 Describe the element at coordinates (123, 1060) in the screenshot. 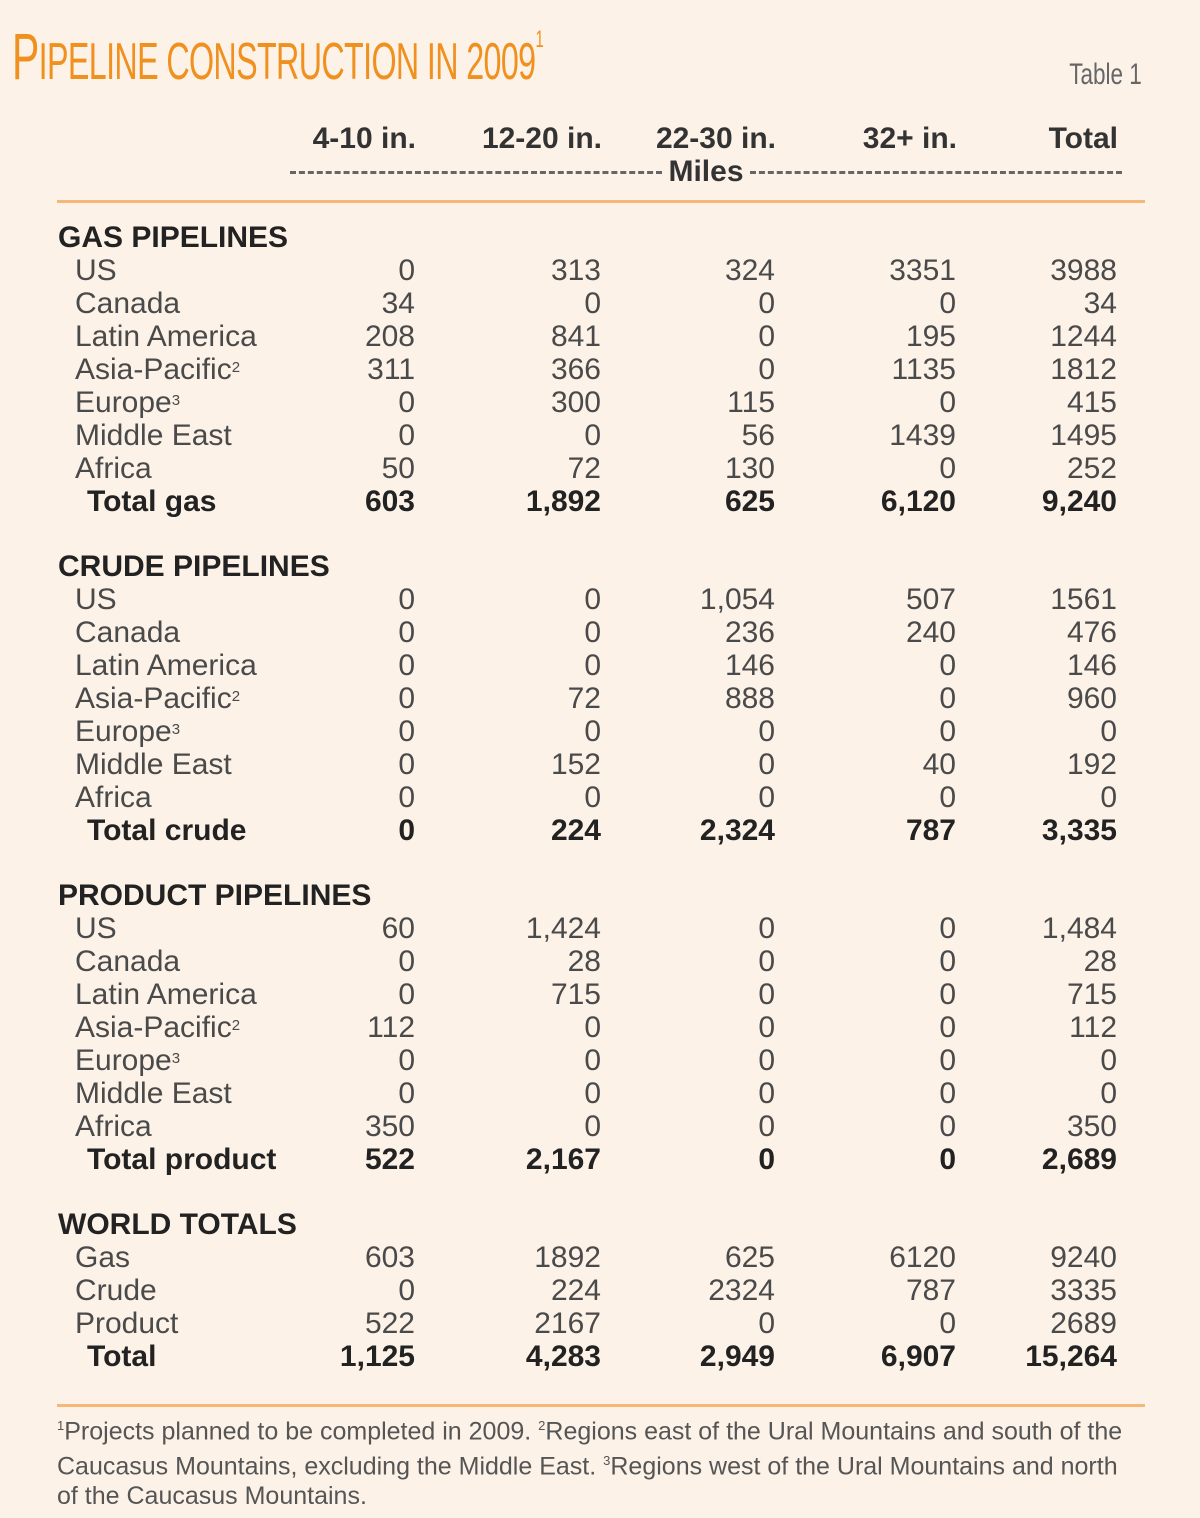

I see `row-label-text: Europe` at that location.